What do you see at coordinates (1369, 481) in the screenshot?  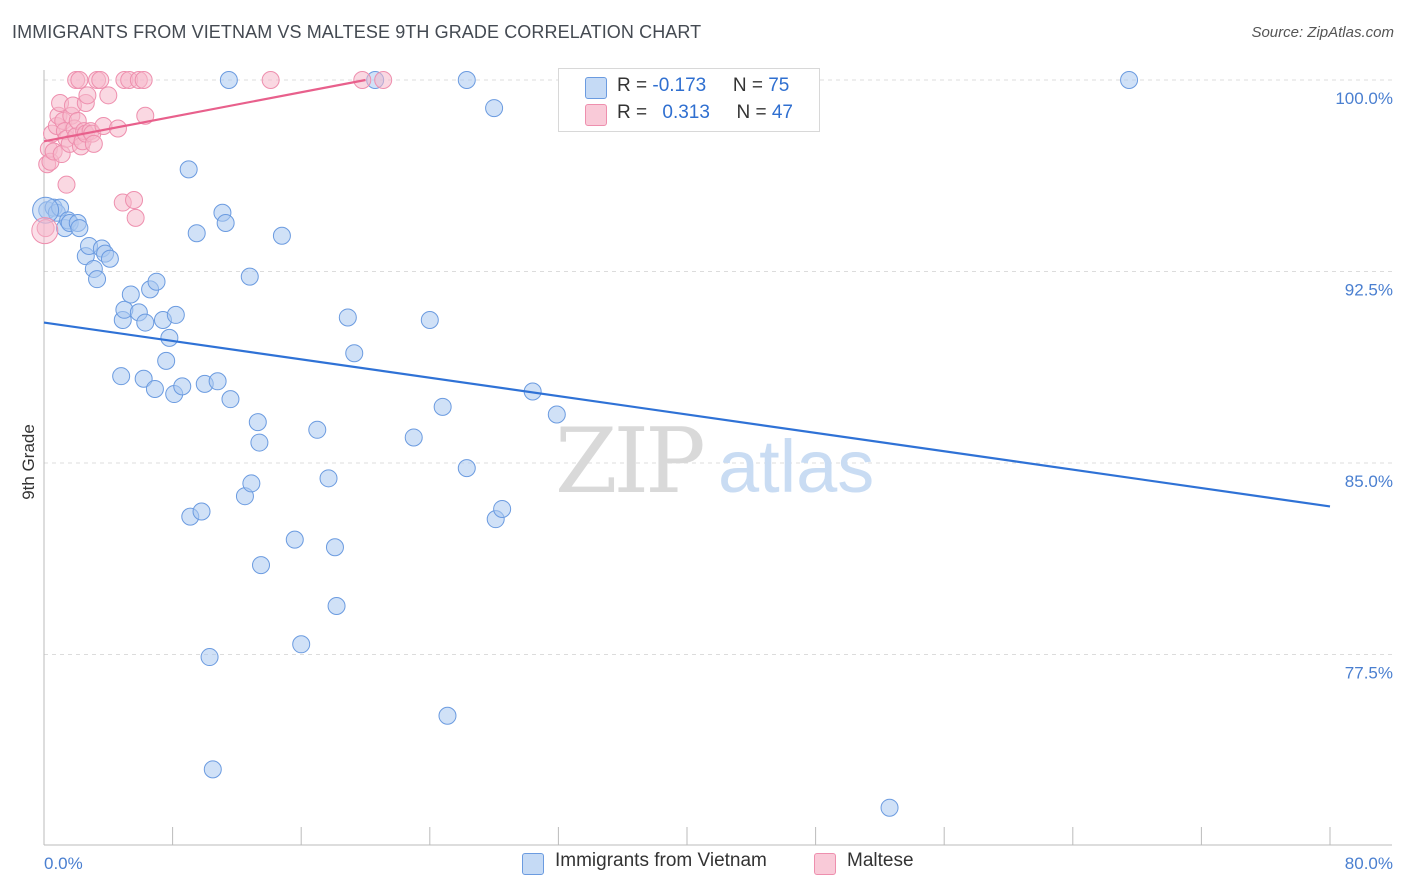 I see `y-tick-label: 85.0%` at bounding box center [1369, 481].